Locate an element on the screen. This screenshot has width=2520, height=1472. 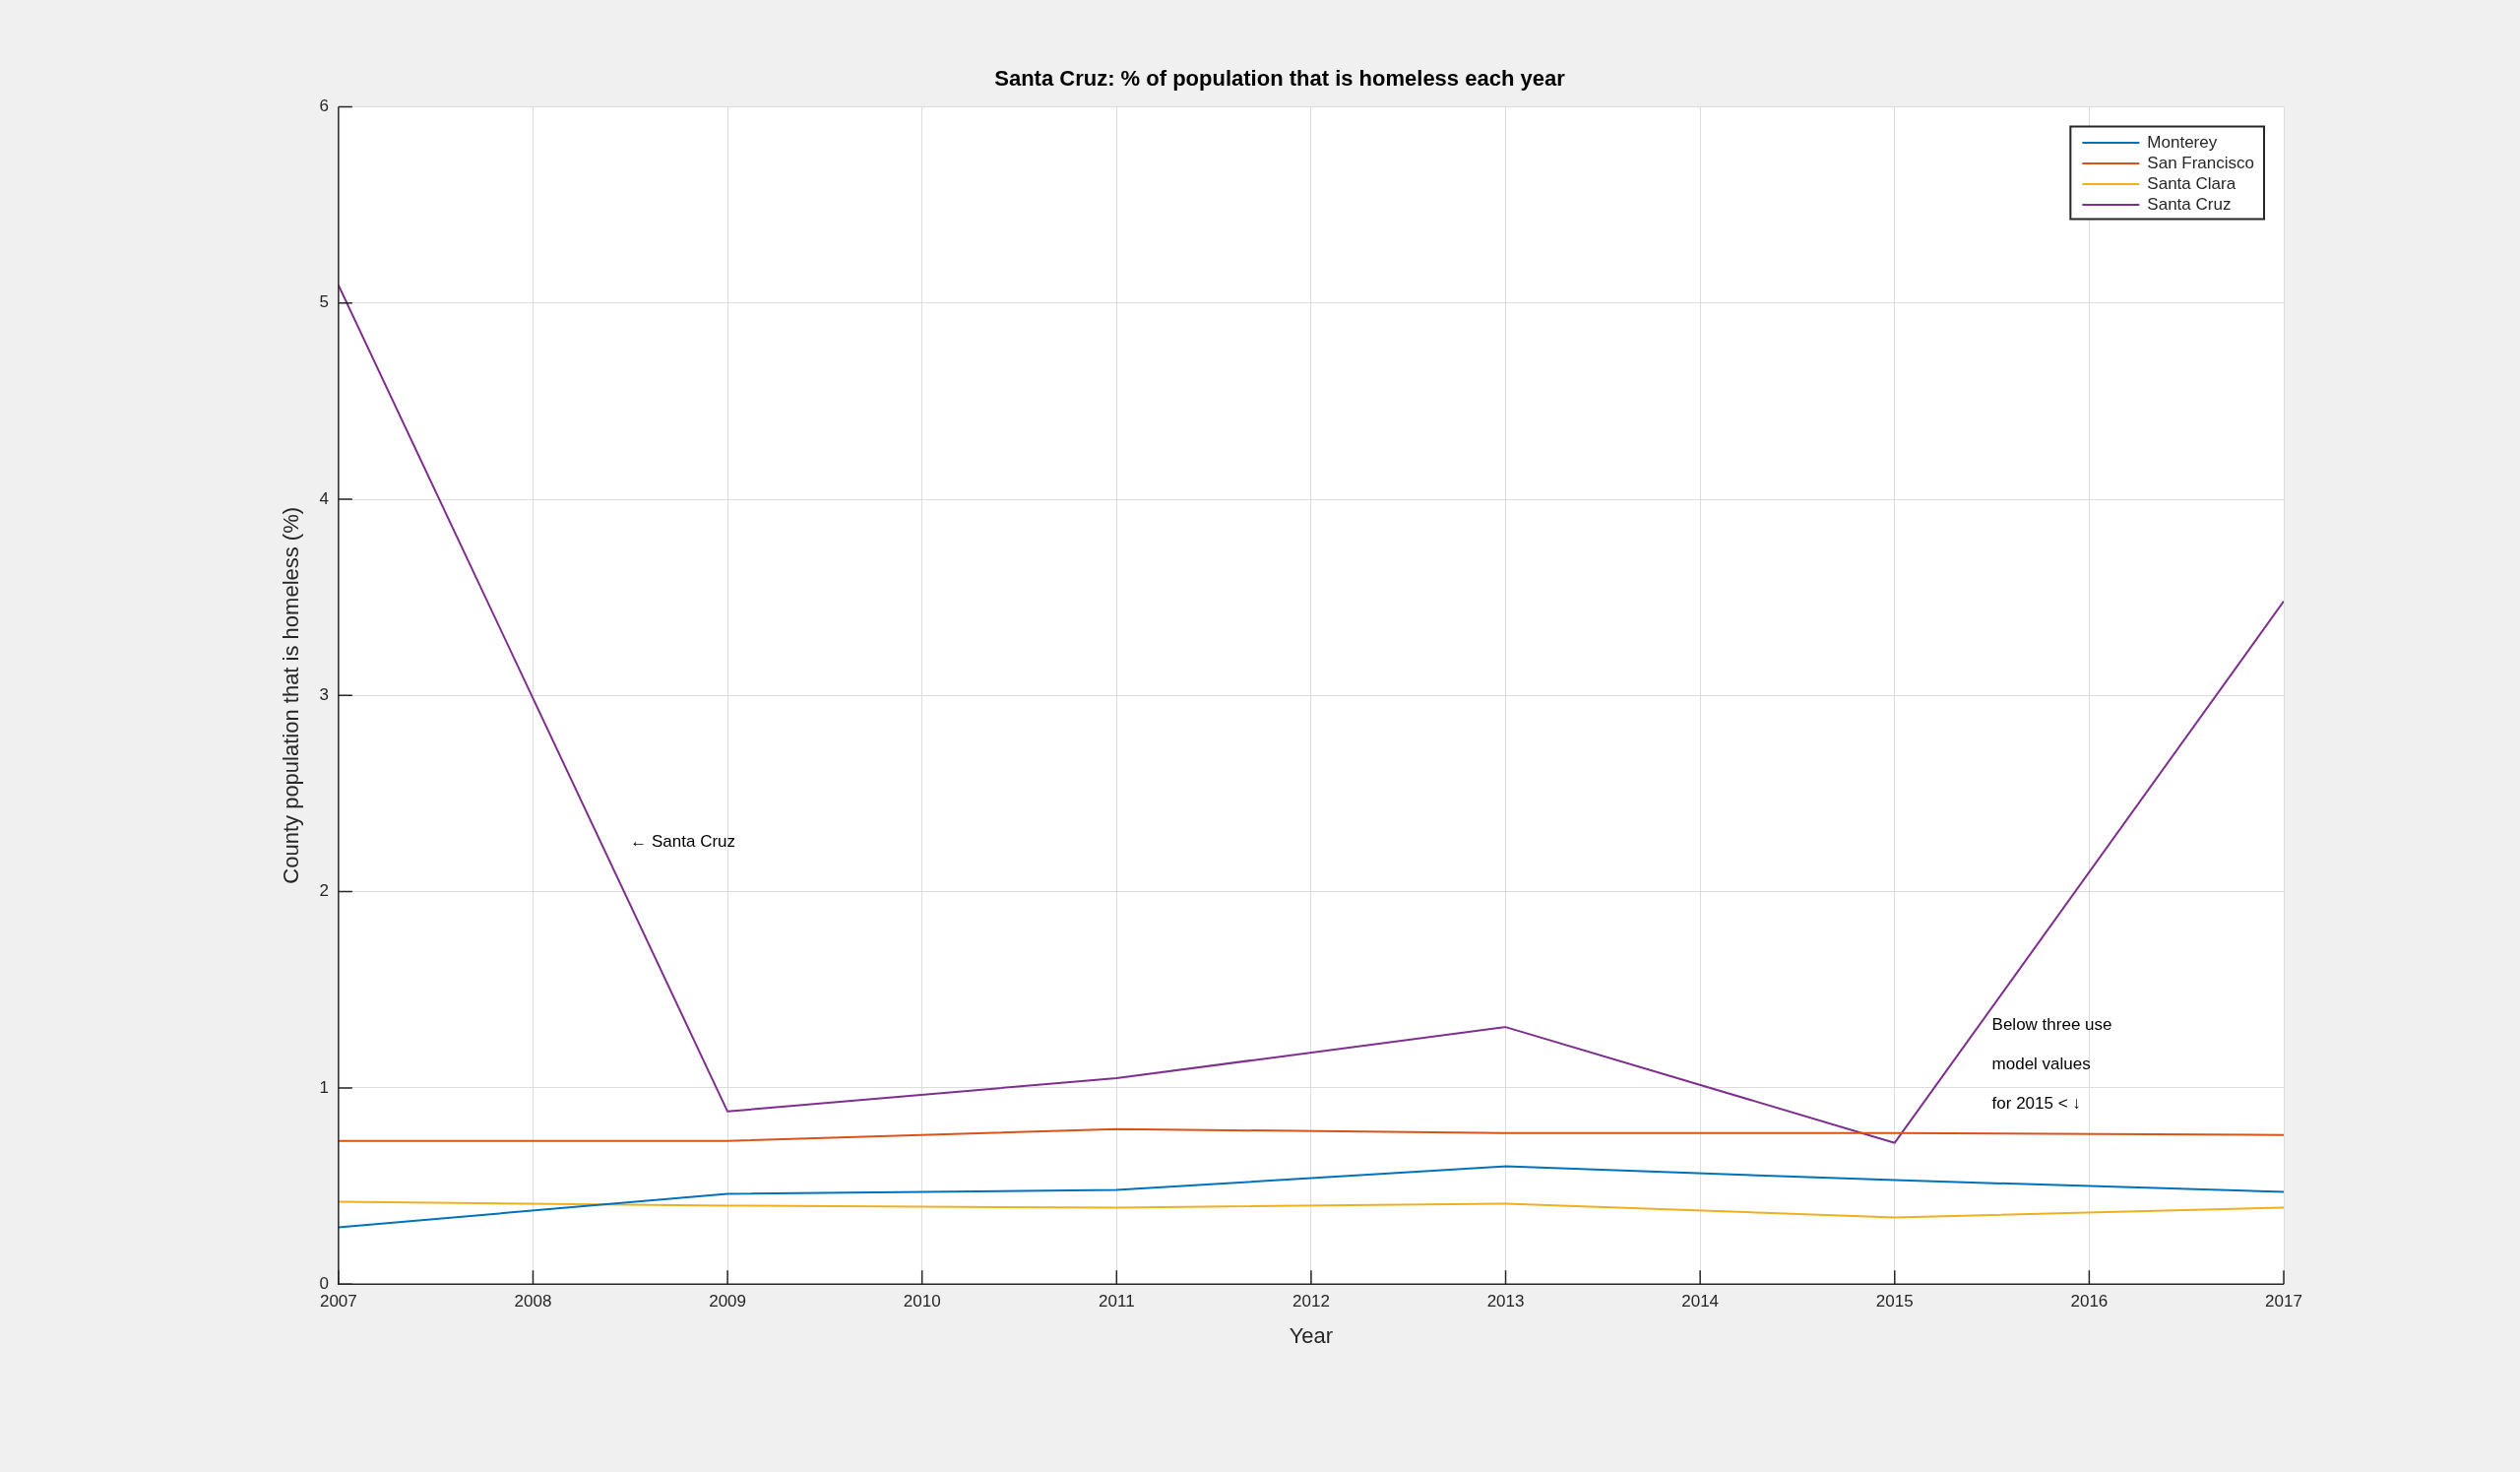
x-tick-label: 2014 is located at coordinates (1700, 1302).